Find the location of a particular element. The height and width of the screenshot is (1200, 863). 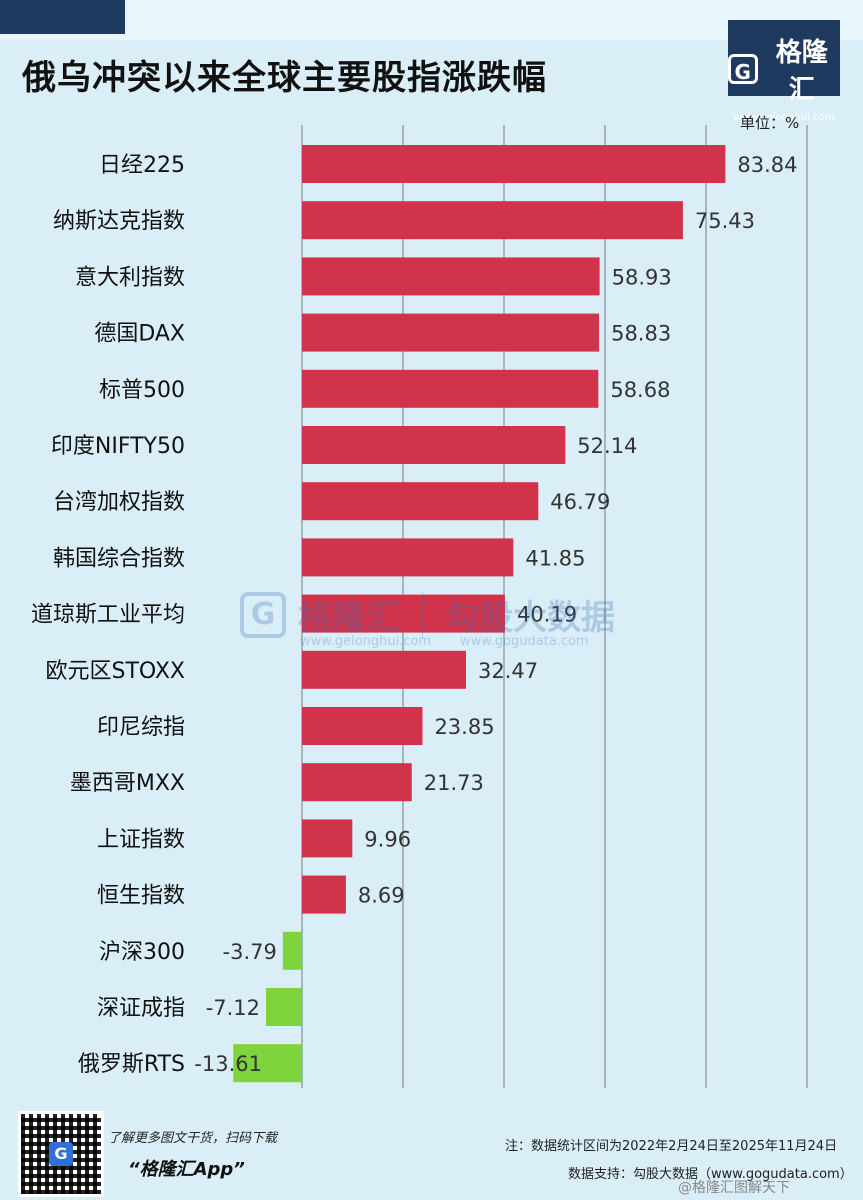

category-label: 德国DAX is located at coordinates (139, 334).